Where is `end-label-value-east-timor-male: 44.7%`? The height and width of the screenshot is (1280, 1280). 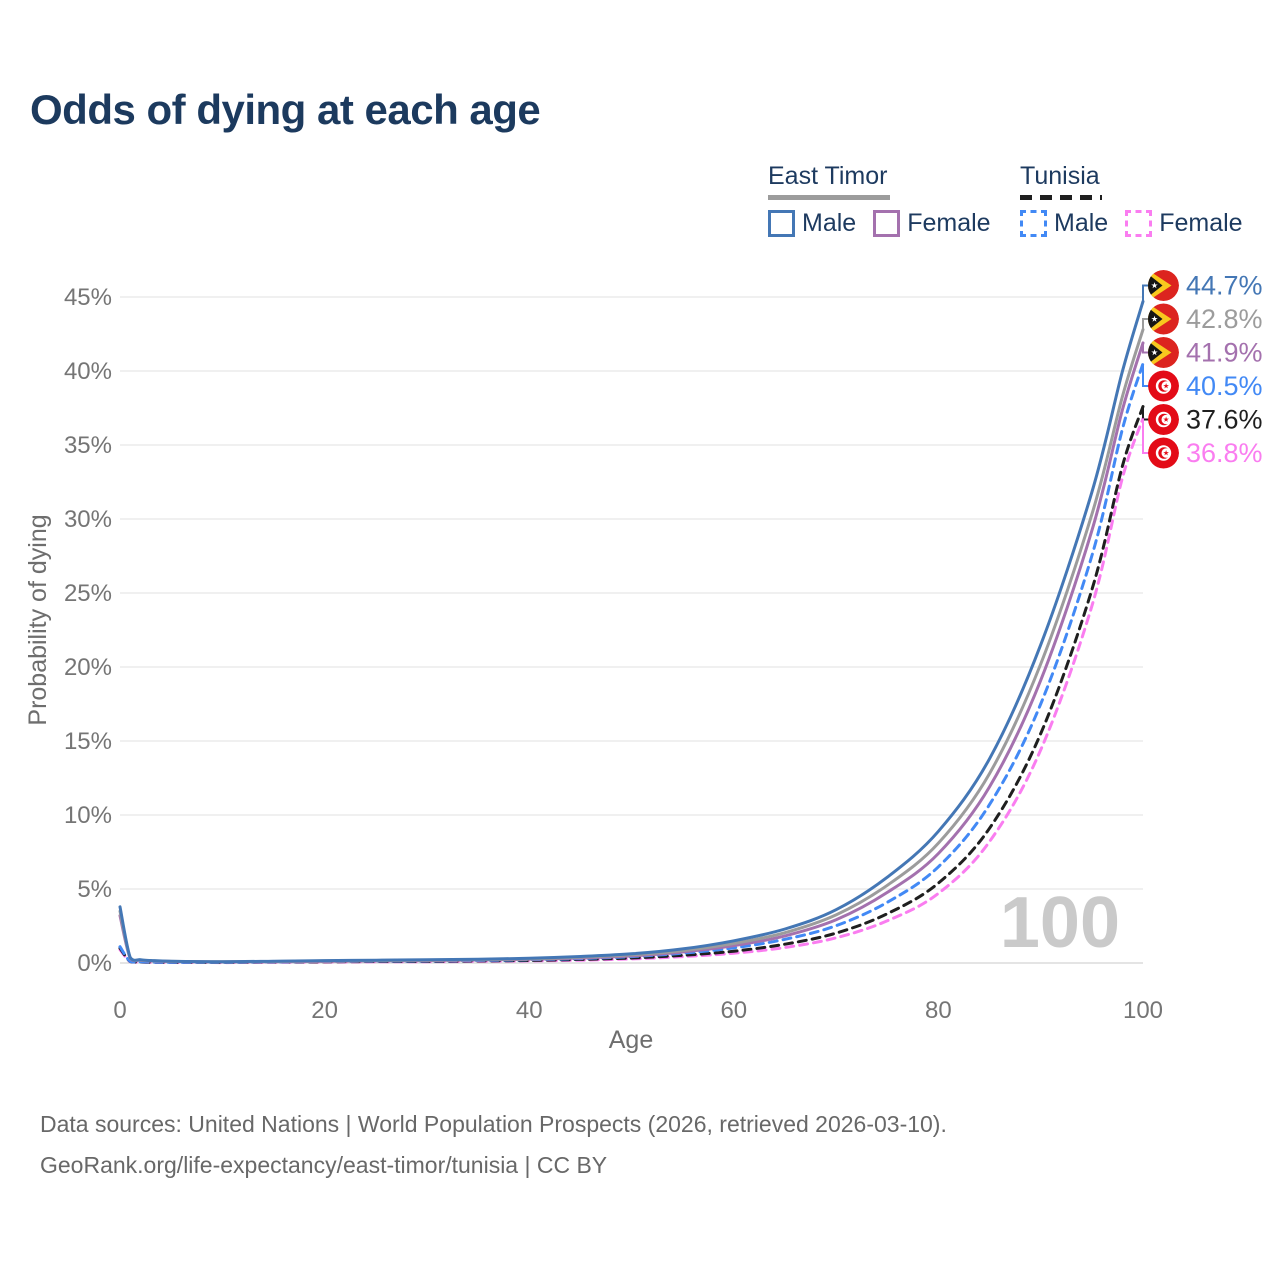
end-label-value-east-timor-male: 44.7% is located at coordinates (1224, 286).